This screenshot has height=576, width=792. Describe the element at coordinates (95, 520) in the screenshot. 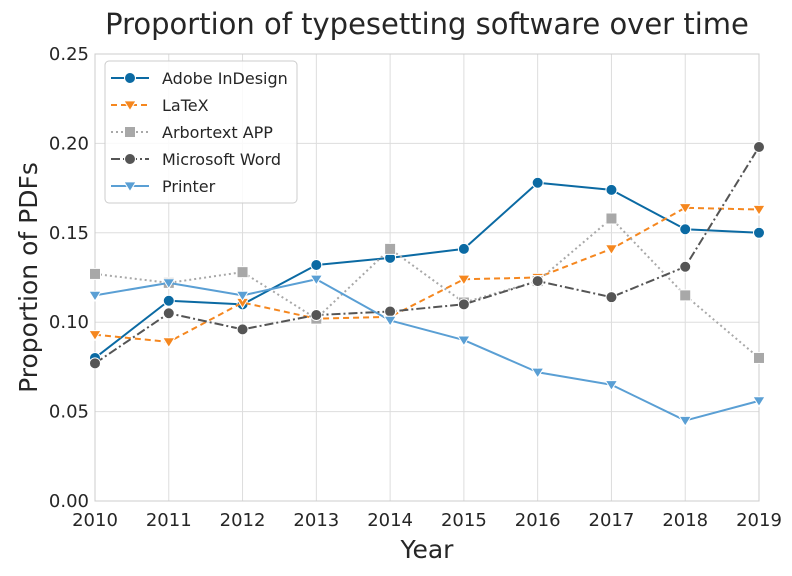

I see `x-tick-label: 2010` at that location.